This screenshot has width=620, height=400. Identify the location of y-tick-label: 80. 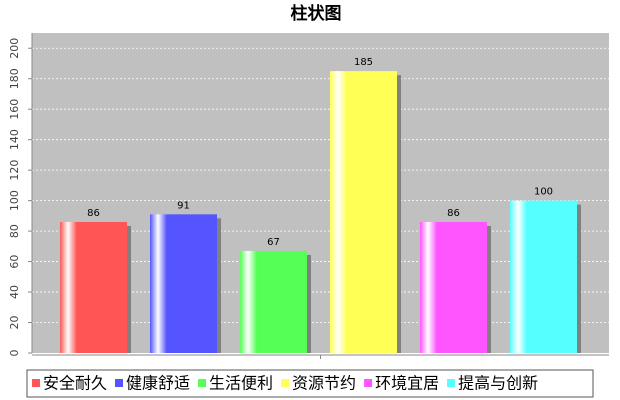
(14, 231).